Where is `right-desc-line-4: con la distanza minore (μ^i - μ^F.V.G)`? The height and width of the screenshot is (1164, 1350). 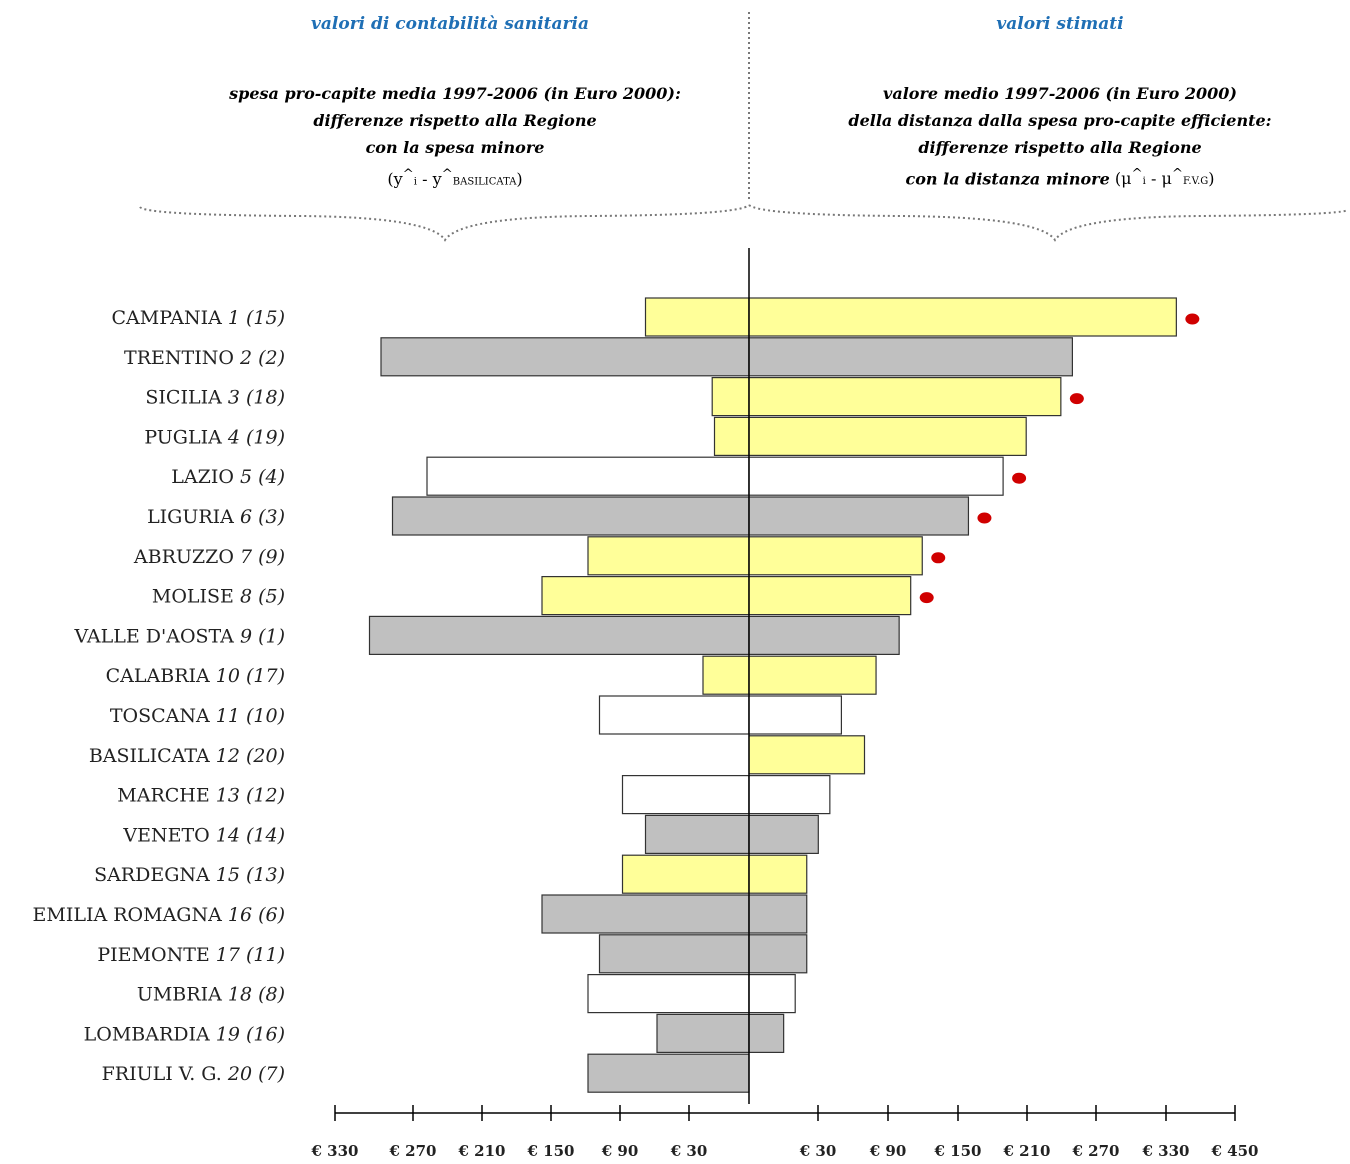 right-desc-line-4: con la distanza minore (μ^i - μ^F.V.G) is located at coordinates (1060, 178).